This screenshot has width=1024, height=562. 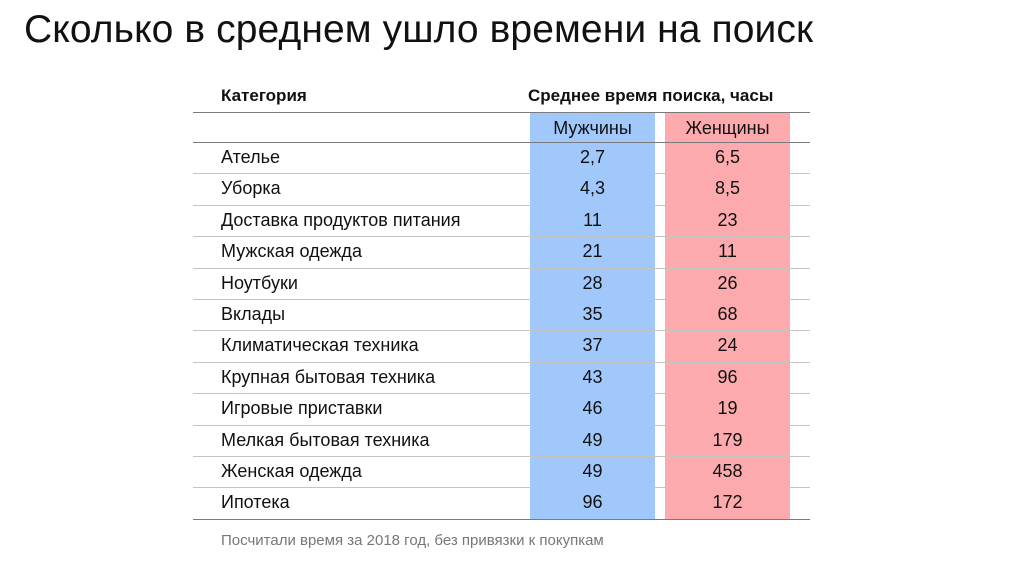 I want to click on row-value-women: 23, so click(x=727, y=219).